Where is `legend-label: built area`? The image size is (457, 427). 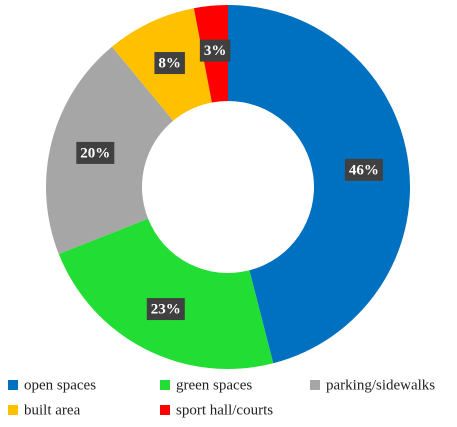 legend-label: built area is located at coordinates (52, 410).